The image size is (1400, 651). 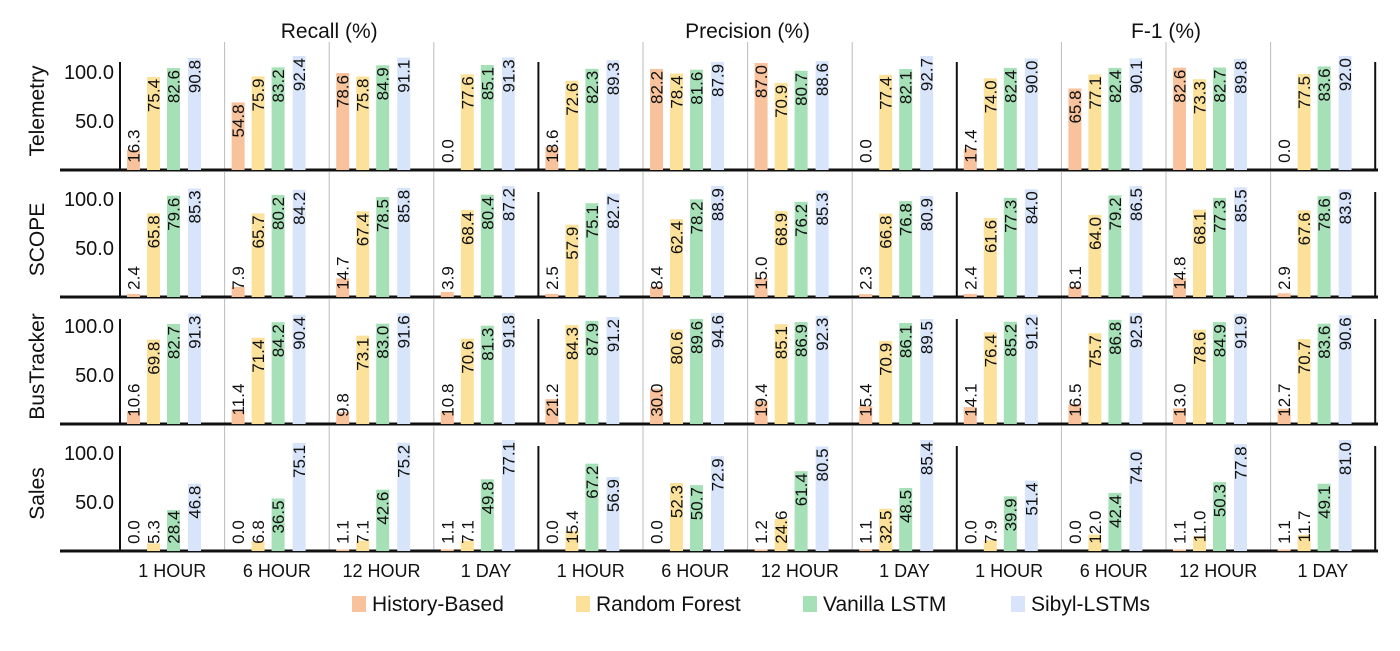 I want to click on data-label: 13.0, so click(x=1180, y=400).